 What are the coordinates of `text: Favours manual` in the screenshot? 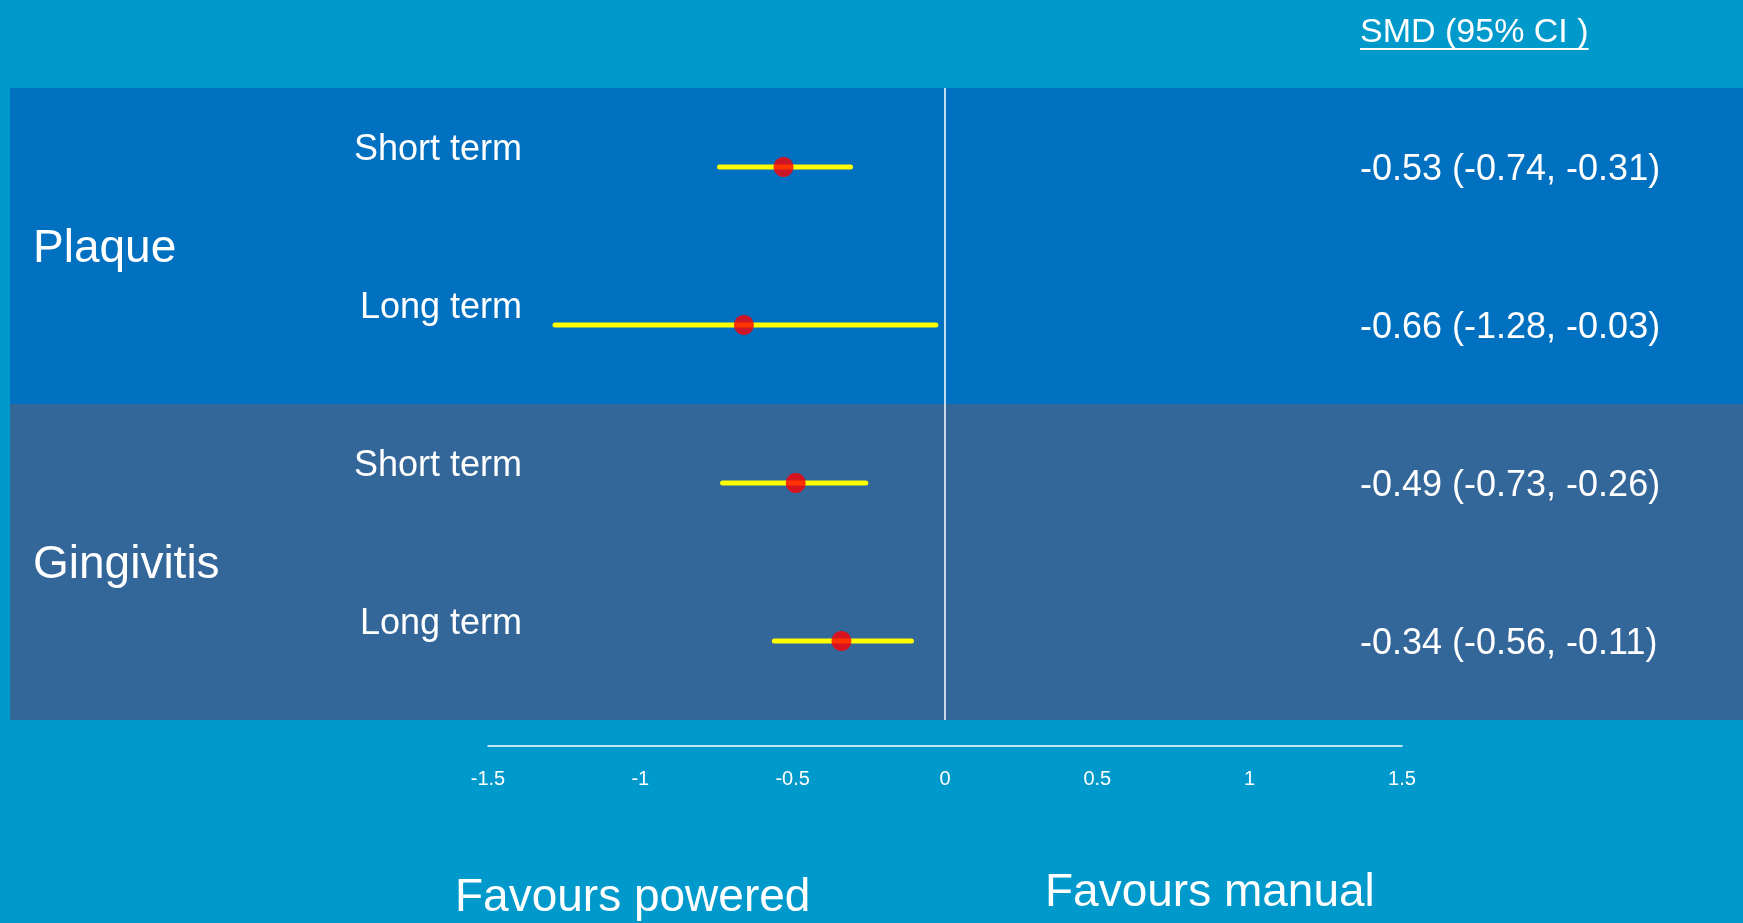 It's located at (1210, 890).